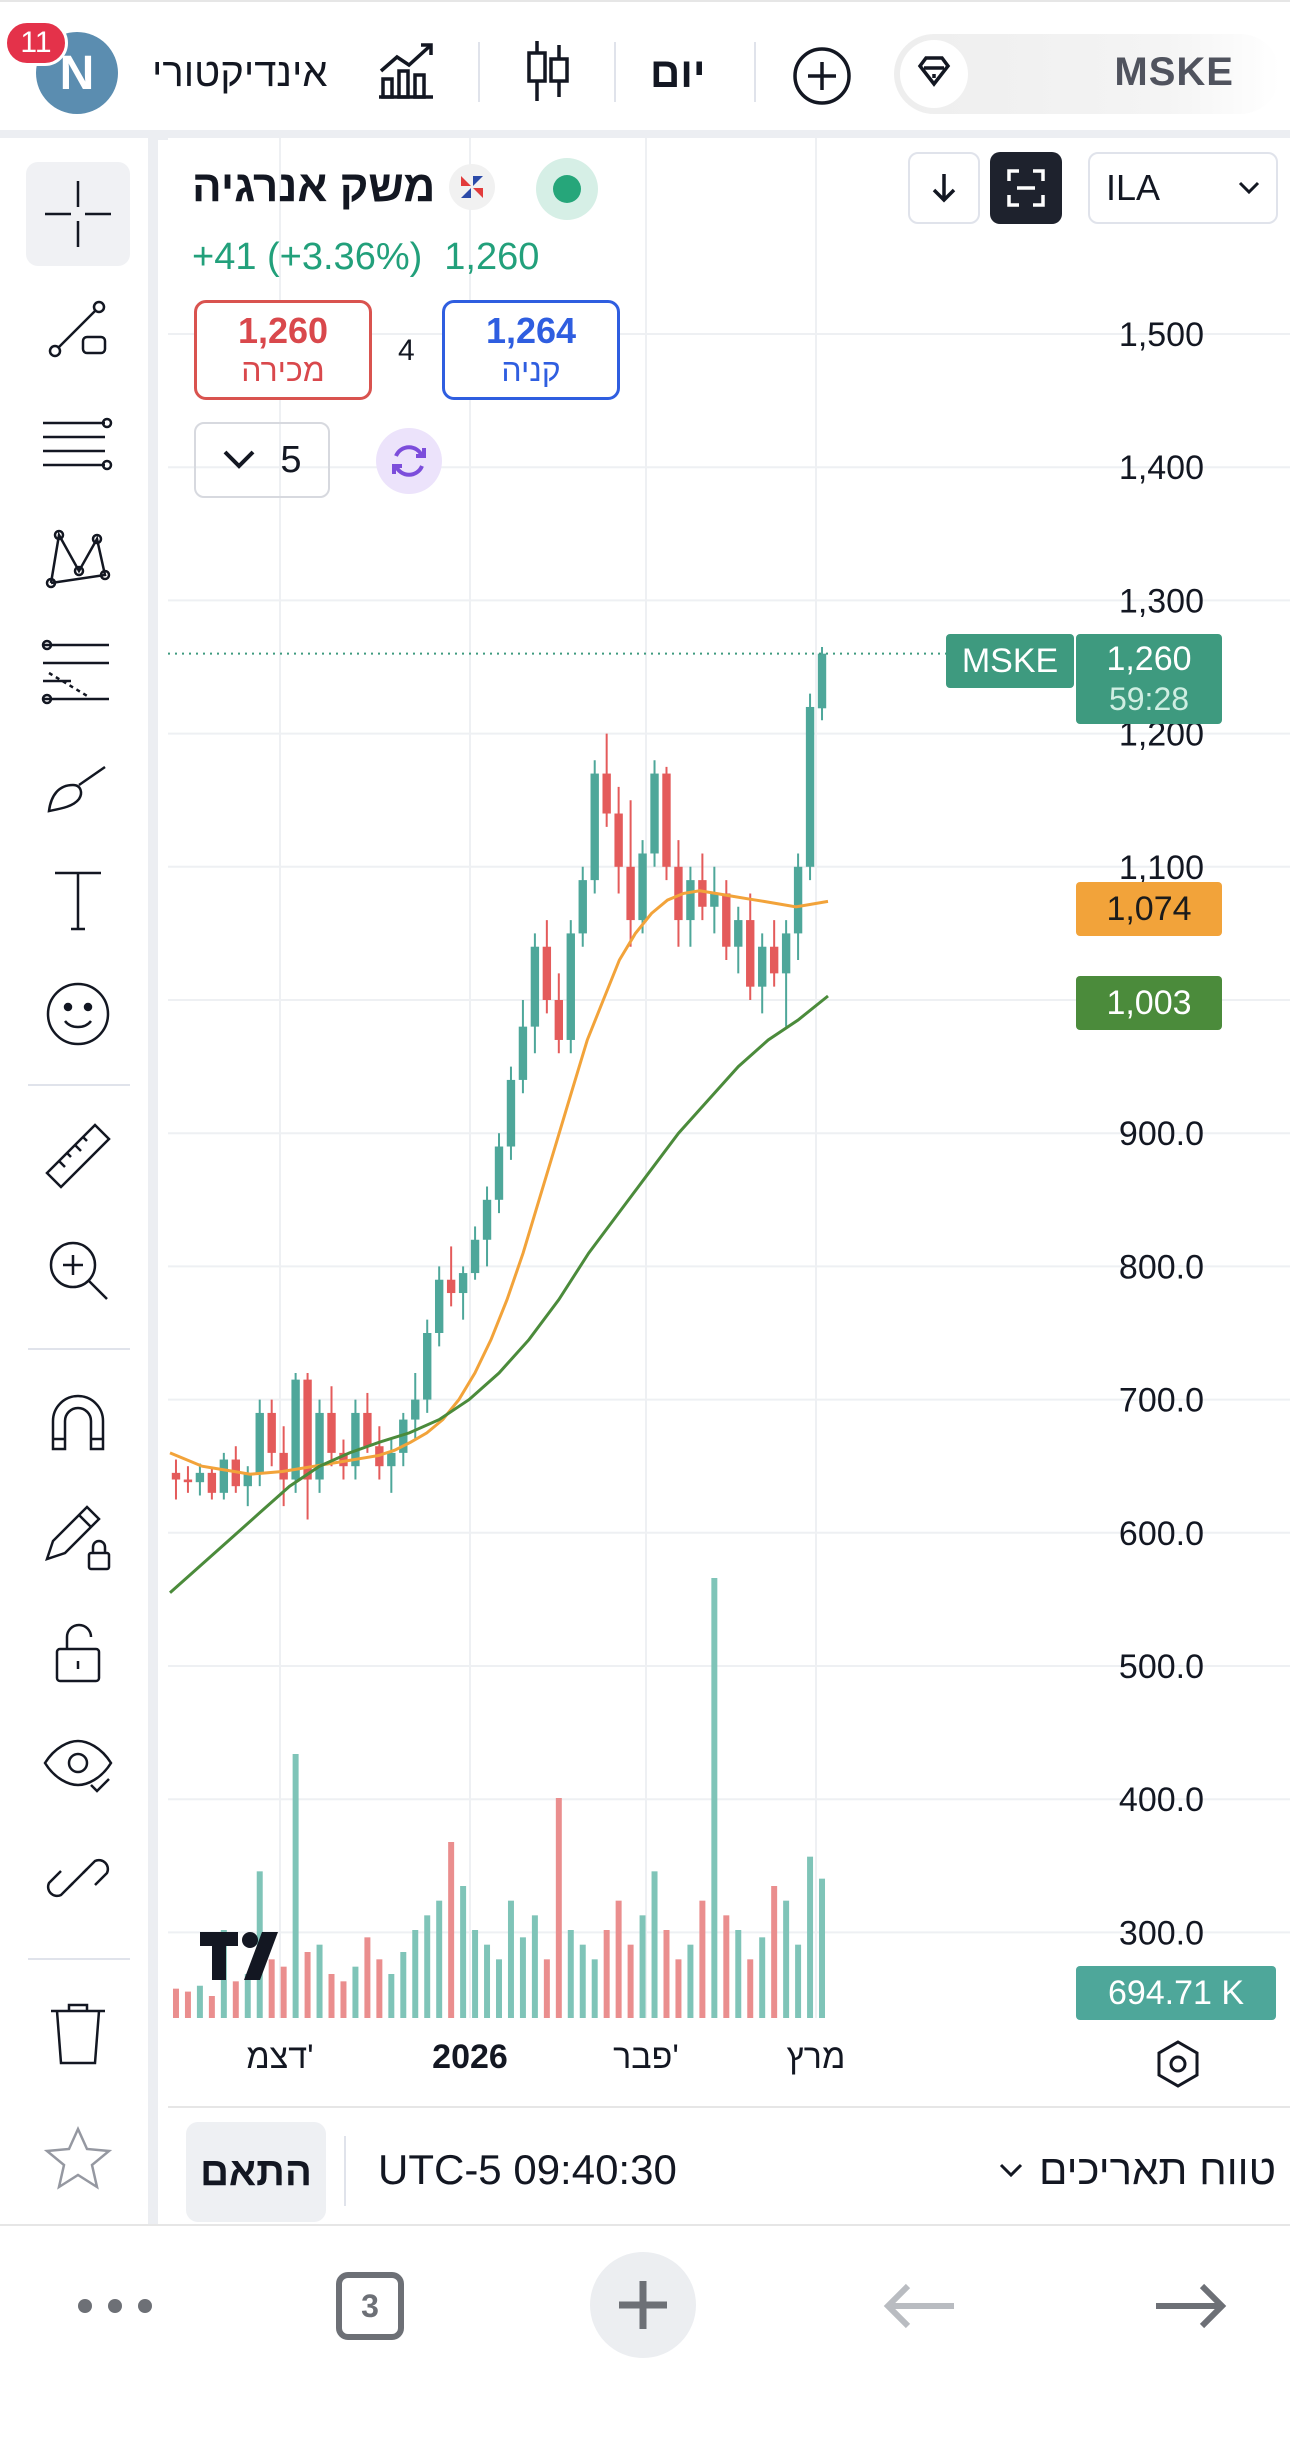 The width and height of the screenshot is (1290, 2458). I want to click on eye-icon, so click(78, 1764).